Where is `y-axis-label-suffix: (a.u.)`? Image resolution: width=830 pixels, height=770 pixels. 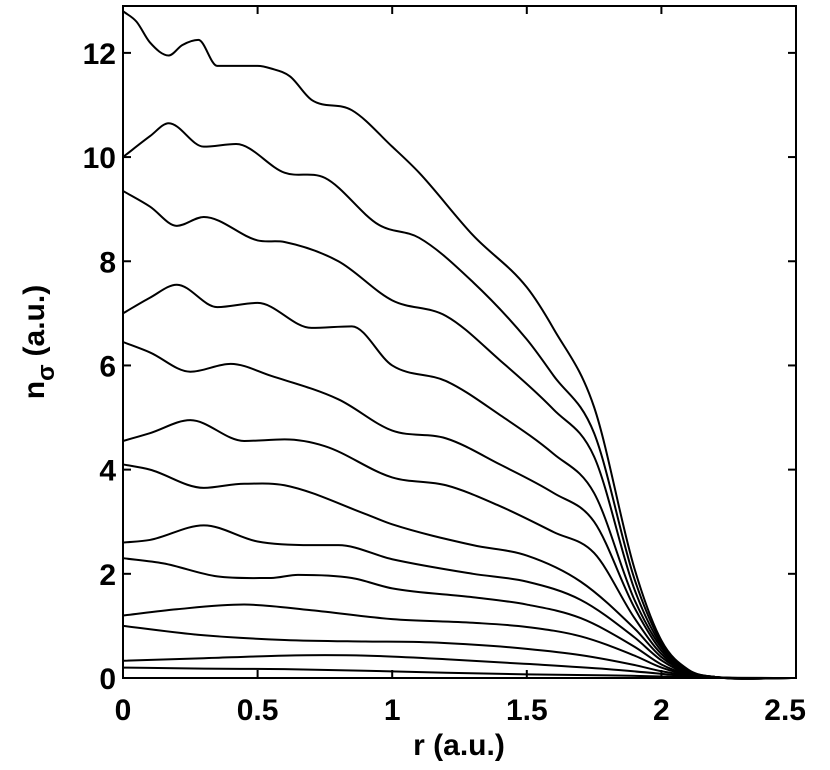 y-axis-label-suffix: (a.u.) is located at coordinates (34, 321).